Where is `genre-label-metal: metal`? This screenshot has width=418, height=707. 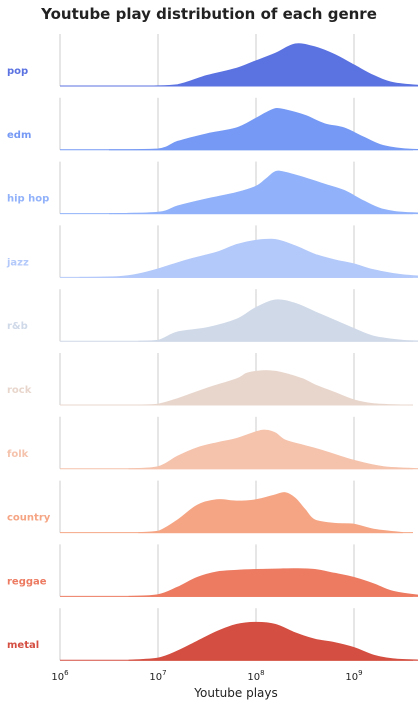
genre-label-metal: metal is located at coordinates (23, 645).